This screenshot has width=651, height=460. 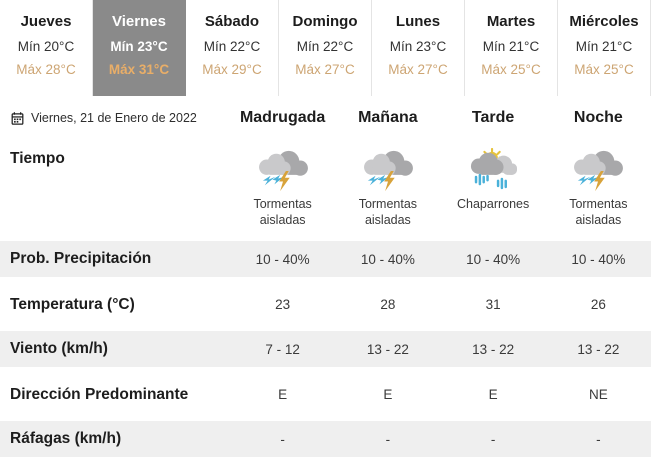 What do you see at coordinates (282, 117) in the screenshot?
I see `part-of-day-header: Madrugada` at bounding box center [282, 117].